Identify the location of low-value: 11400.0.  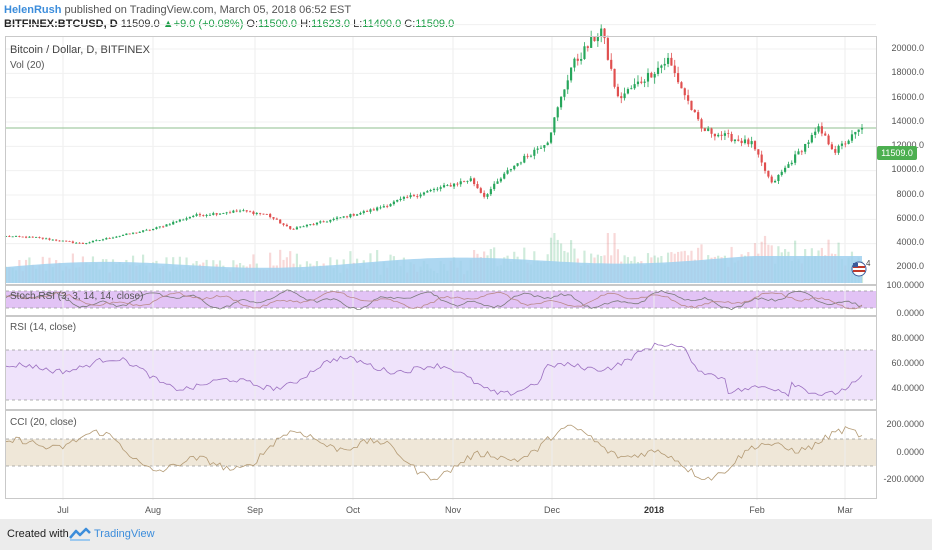
(382, 24).